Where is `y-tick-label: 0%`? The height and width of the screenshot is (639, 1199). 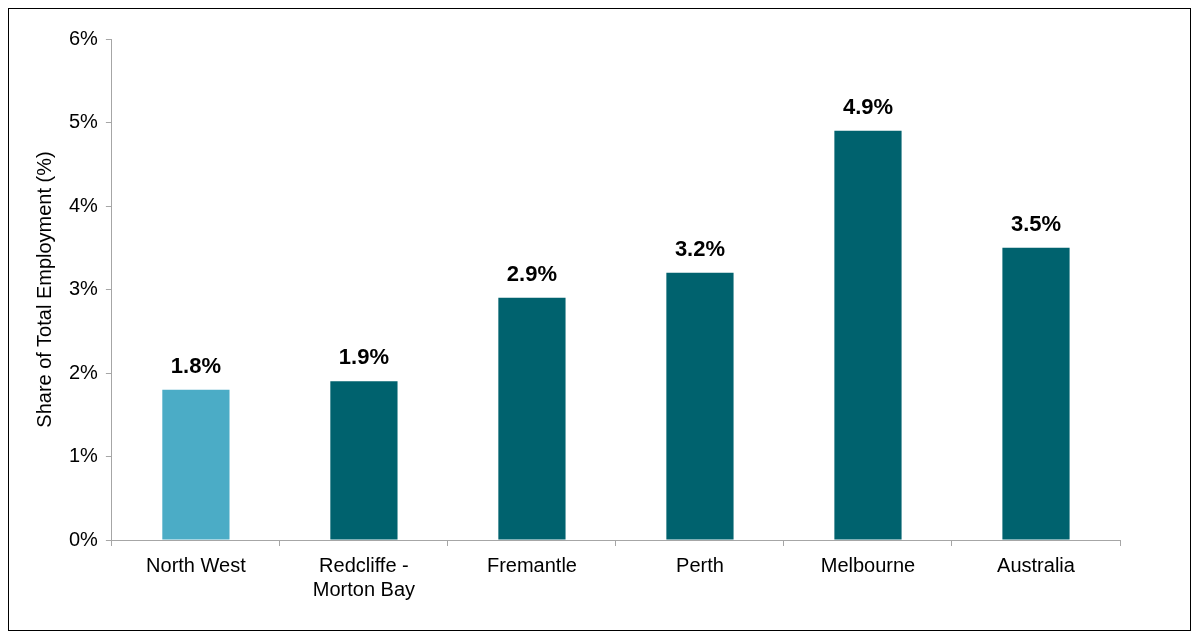 y-tick-label: 0% is located at coordinates (84, 538).